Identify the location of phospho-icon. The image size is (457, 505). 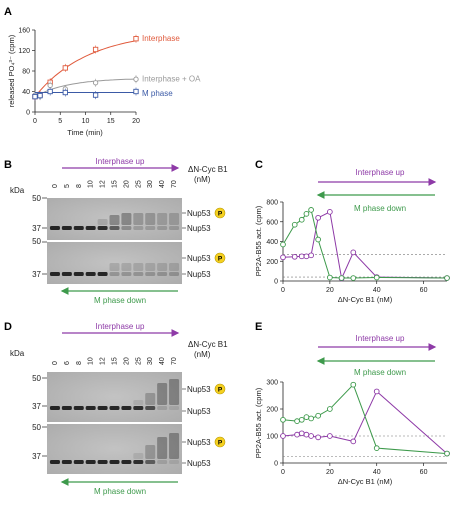
(220, 389).